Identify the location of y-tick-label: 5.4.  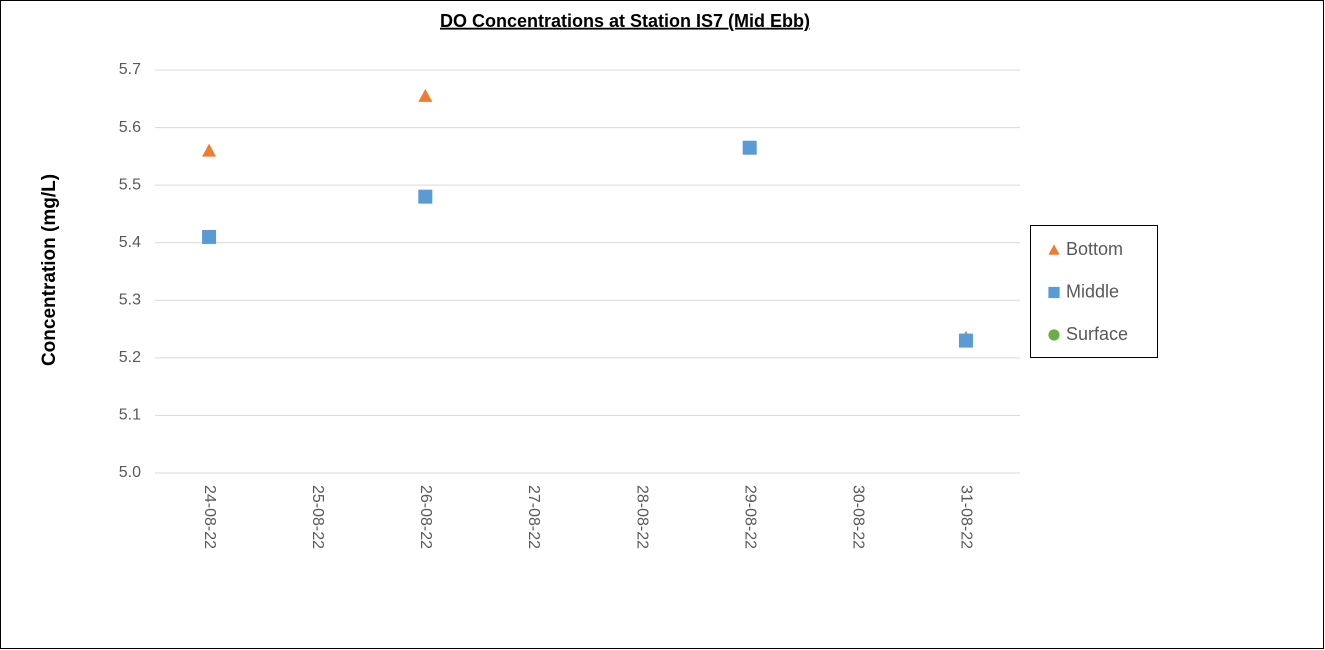
(130, 242).